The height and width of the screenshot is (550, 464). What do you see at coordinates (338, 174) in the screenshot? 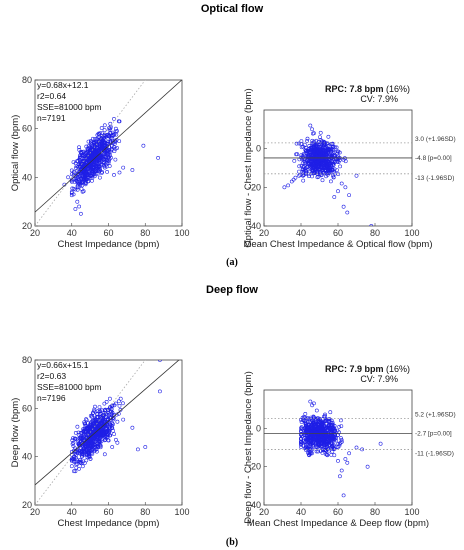
I see `plot-area` at bounding box center [338, 174].